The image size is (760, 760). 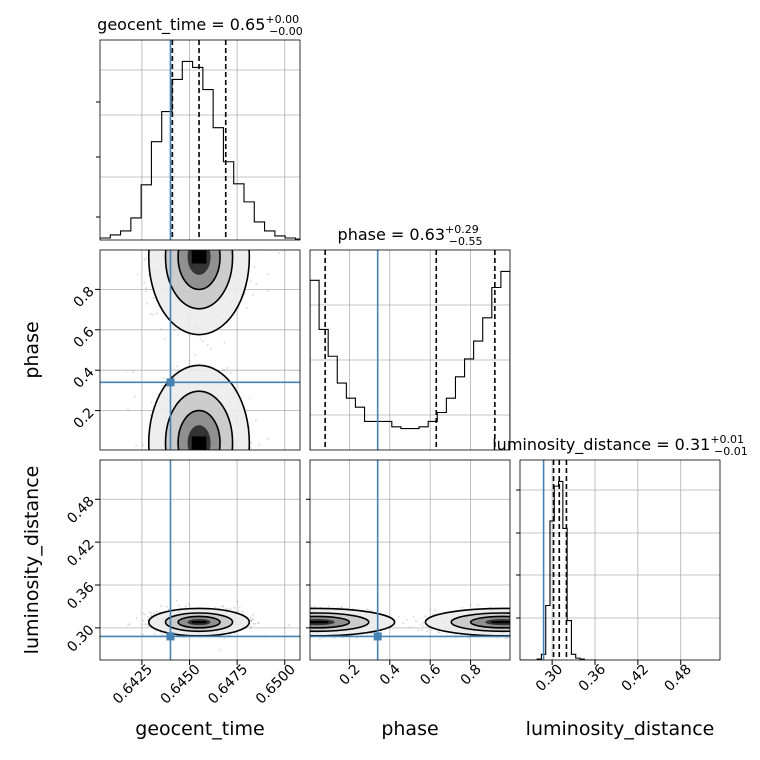 What do you see at coordinates (203, 350) in the screenshot?
I see `scatter-geocent_time-vs-phase` at bounding box center [203, 350].